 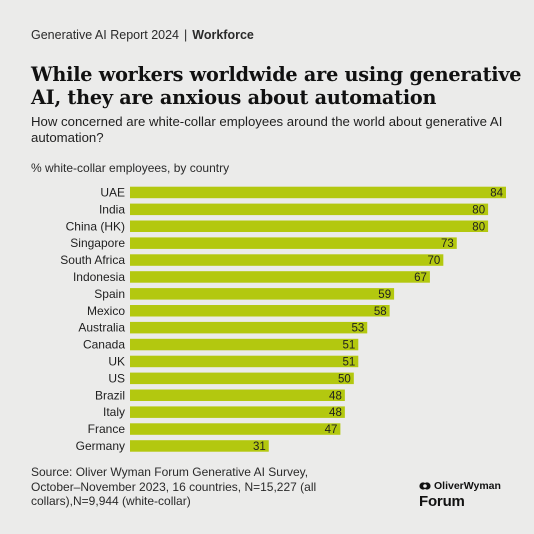 I want to click on brand-name: OliverWyman, so click(x=467, y=486).